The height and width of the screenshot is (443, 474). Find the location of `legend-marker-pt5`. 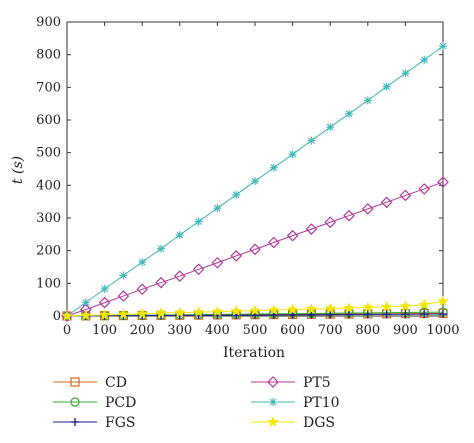

legend-marker-pt5 is located at coordinates (273, 382).